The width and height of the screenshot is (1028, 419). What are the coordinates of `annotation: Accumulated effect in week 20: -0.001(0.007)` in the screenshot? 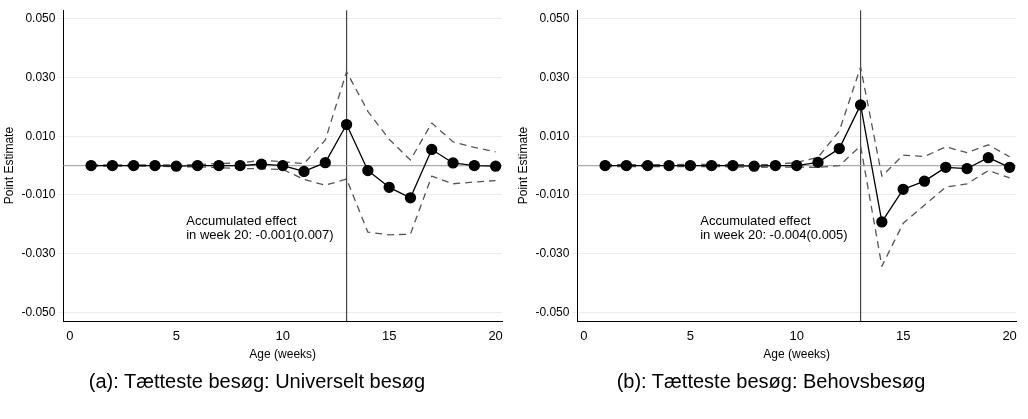 It's located at (260, 228).